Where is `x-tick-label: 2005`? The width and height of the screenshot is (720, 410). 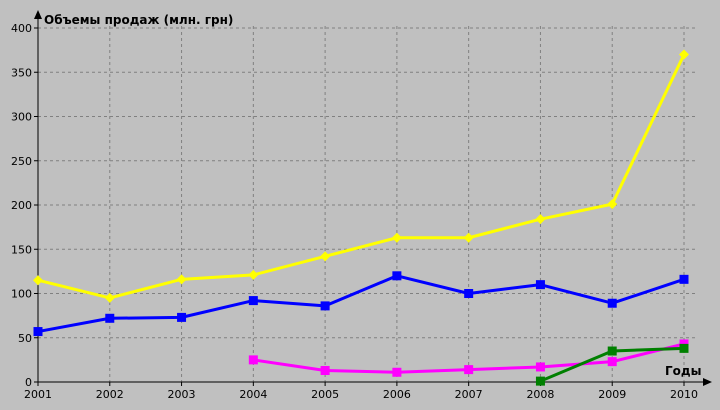 x-tick-label: 2005 is located at coordinates (325, 394).